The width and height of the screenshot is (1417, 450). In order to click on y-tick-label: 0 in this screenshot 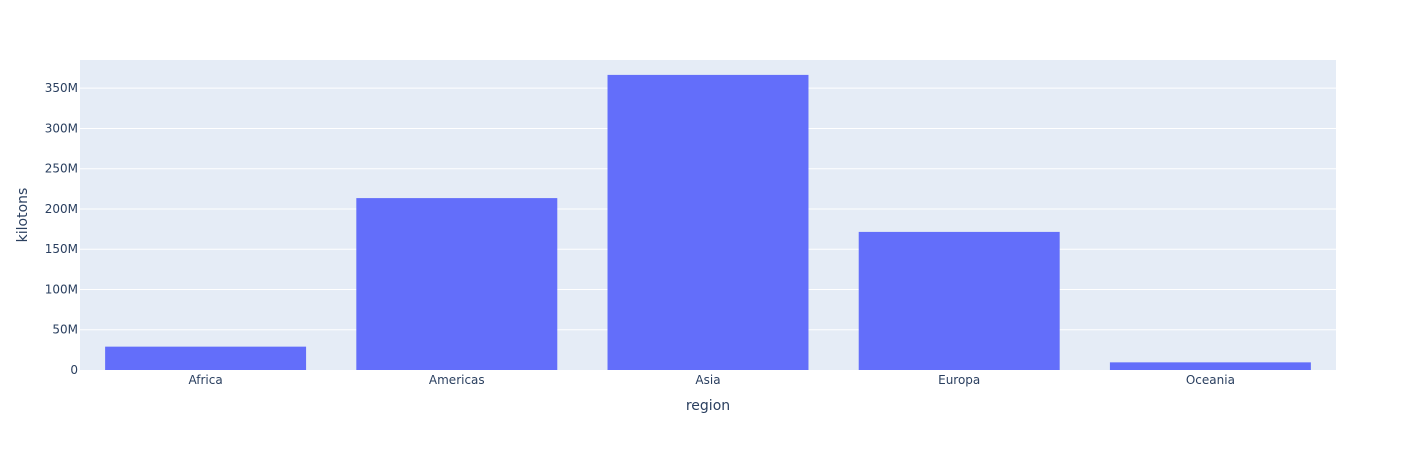, I will do `click(74, 370)`.